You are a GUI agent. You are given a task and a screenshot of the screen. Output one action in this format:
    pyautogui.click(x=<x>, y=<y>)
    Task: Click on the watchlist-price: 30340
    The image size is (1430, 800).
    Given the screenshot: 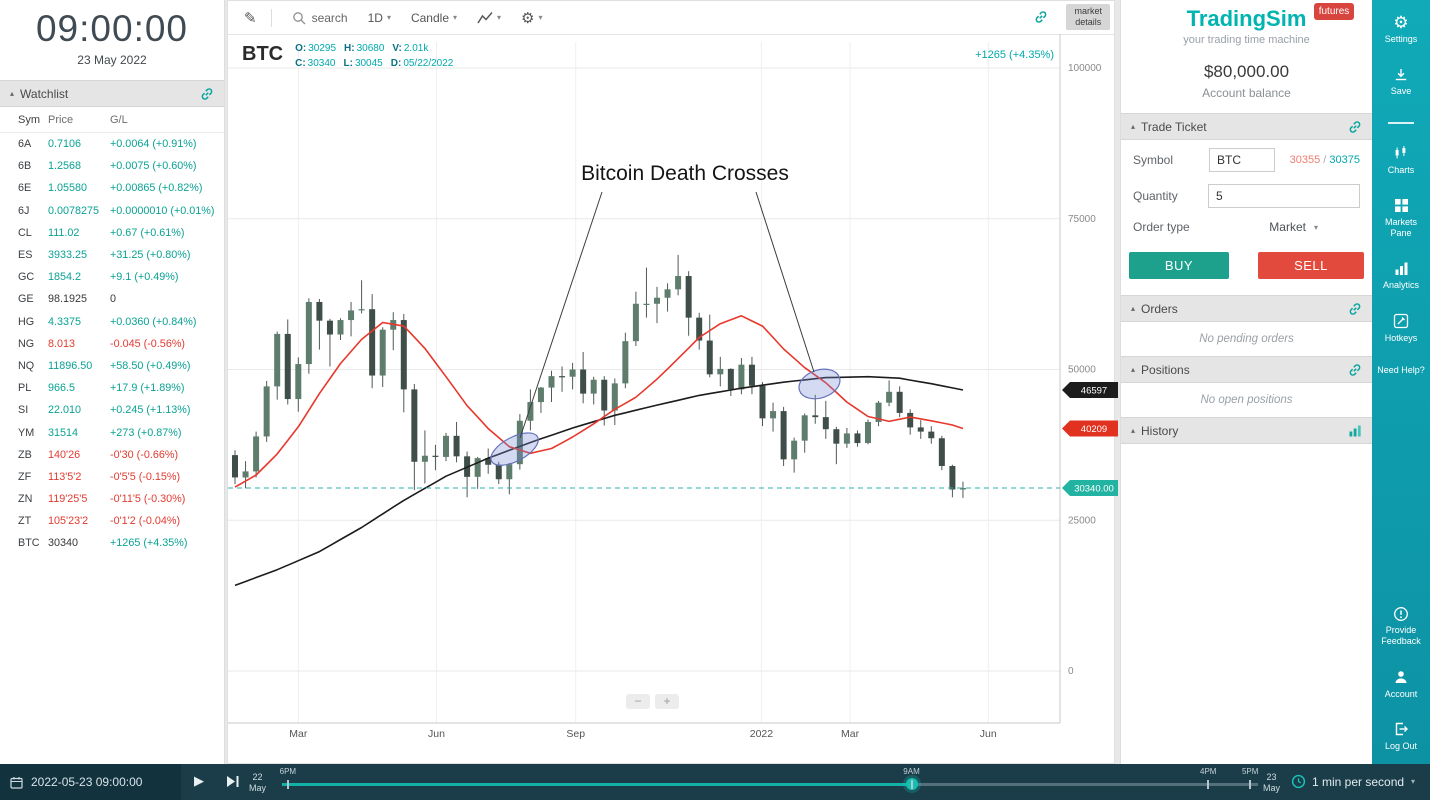 What is the action you would take?
    pyautogui.click(x=63, y=543)
    